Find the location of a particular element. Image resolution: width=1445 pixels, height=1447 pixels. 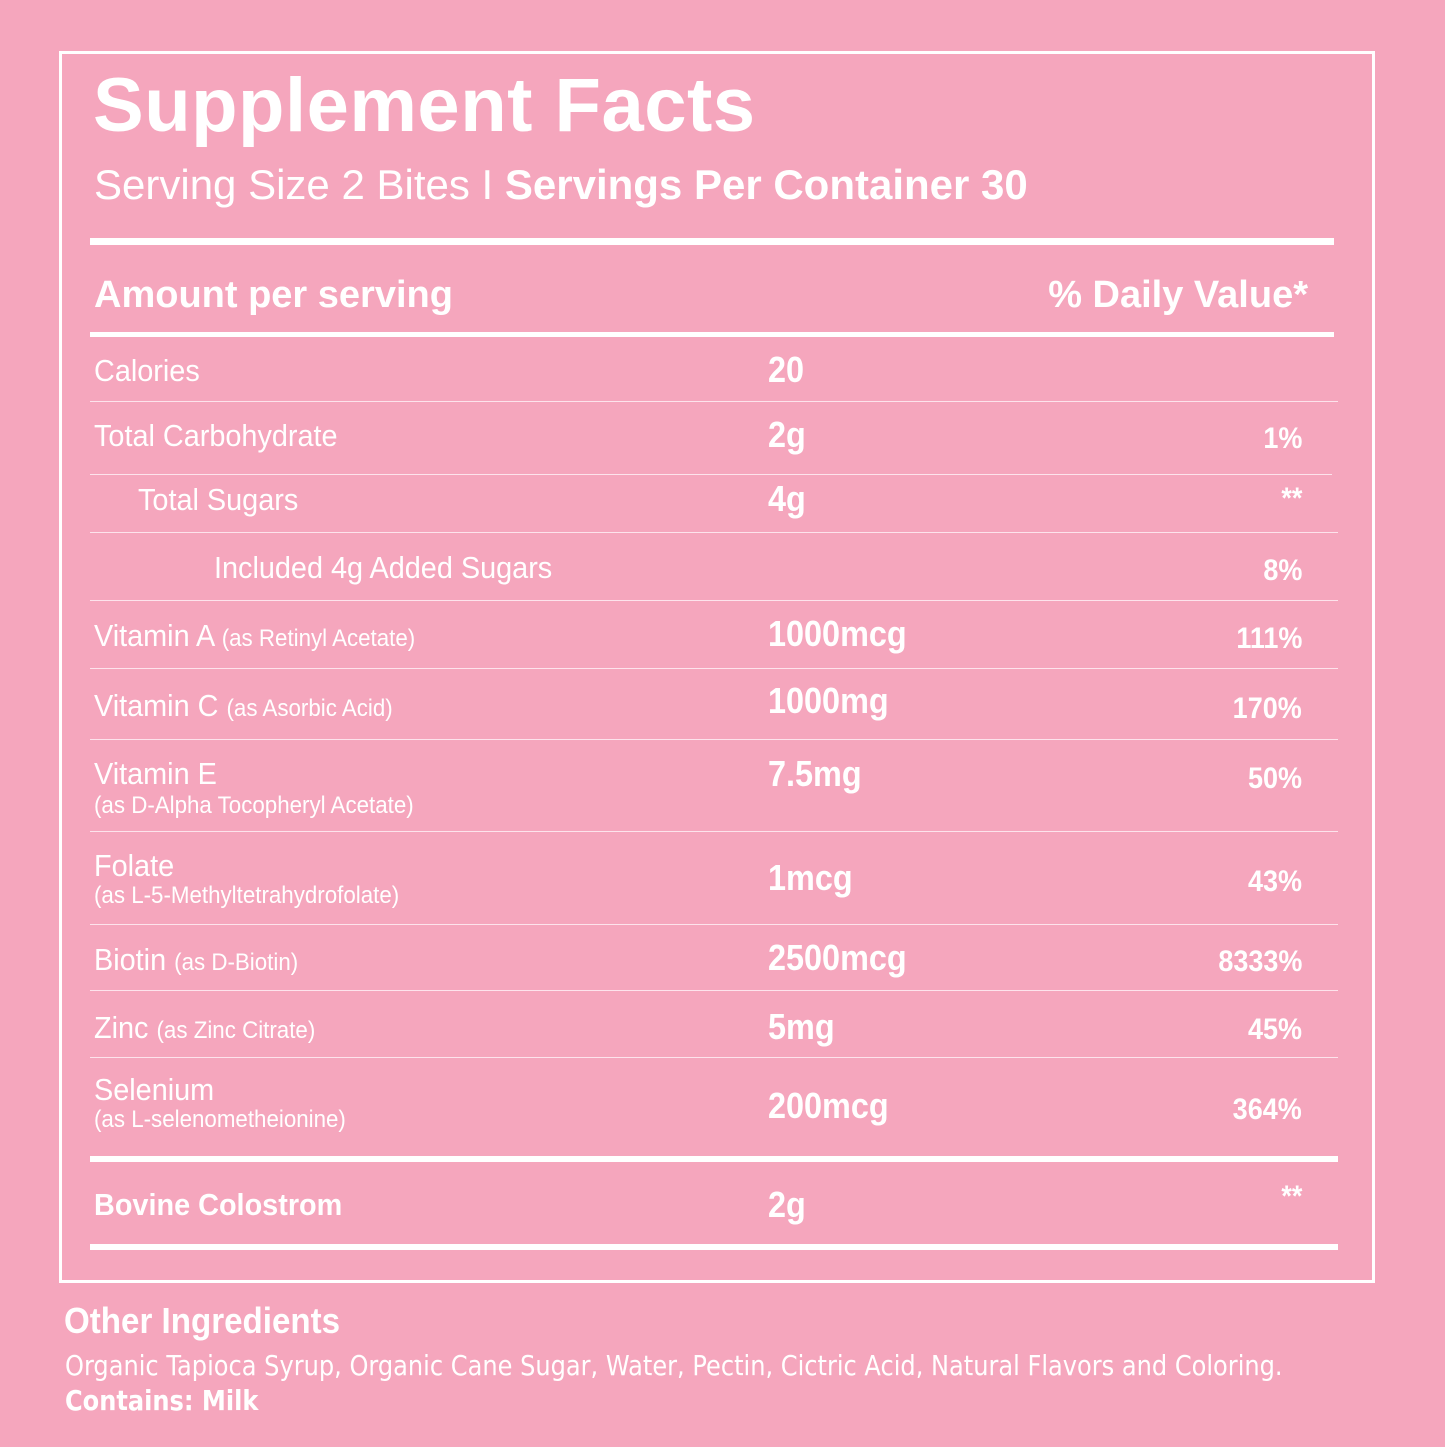

row-dv-biotin: 8333% is located at coordinates (1259, 961).